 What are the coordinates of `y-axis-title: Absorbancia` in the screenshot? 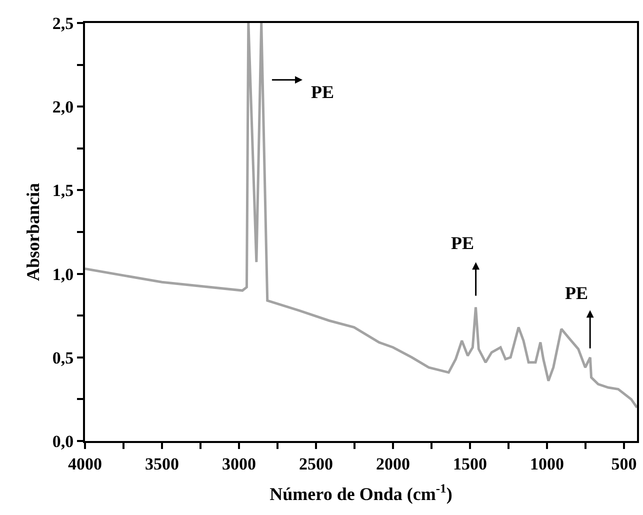 It's located at (33, 232).